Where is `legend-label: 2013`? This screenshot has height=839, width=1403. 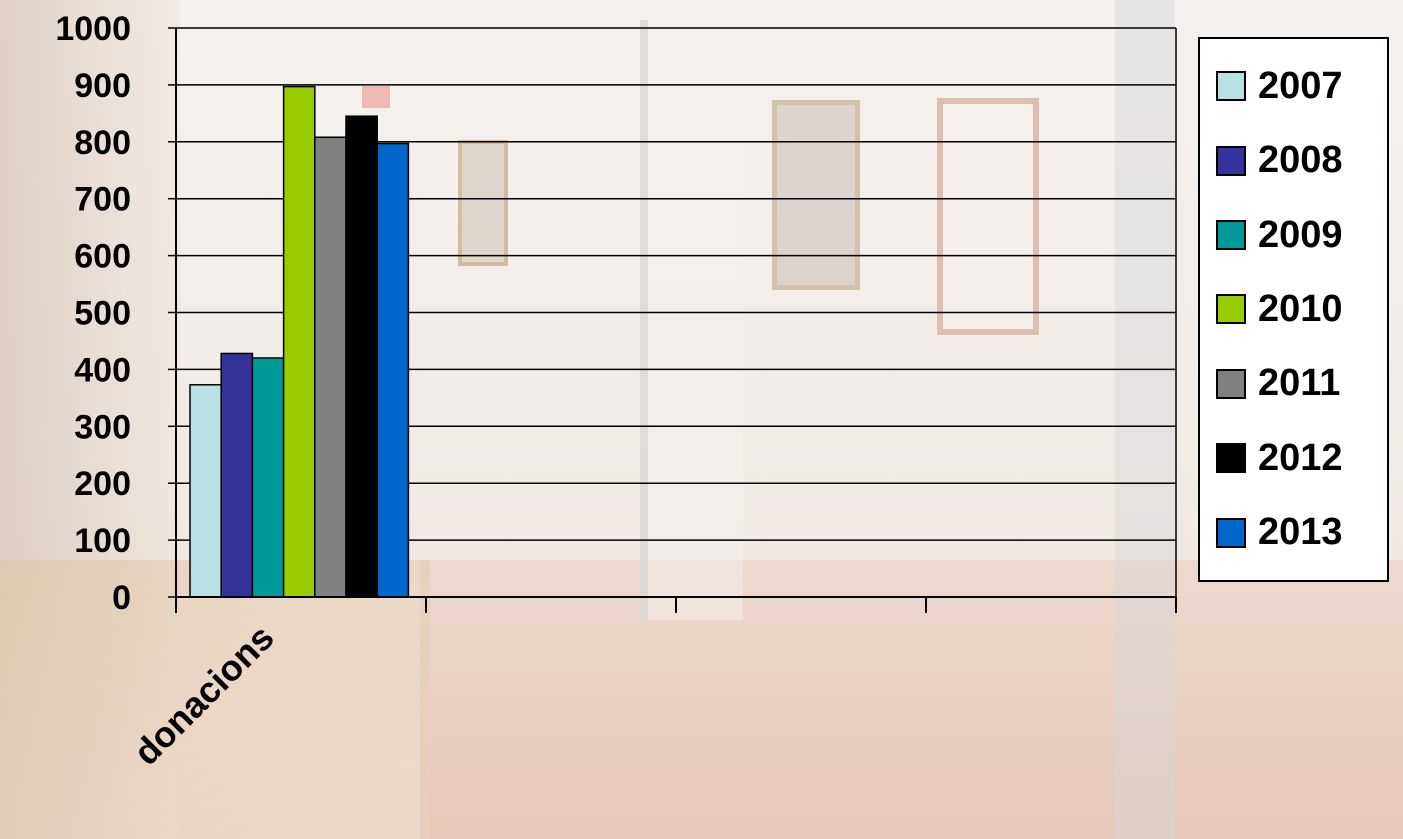 legend-label: 2013 is located at coordinates (1300, 532).